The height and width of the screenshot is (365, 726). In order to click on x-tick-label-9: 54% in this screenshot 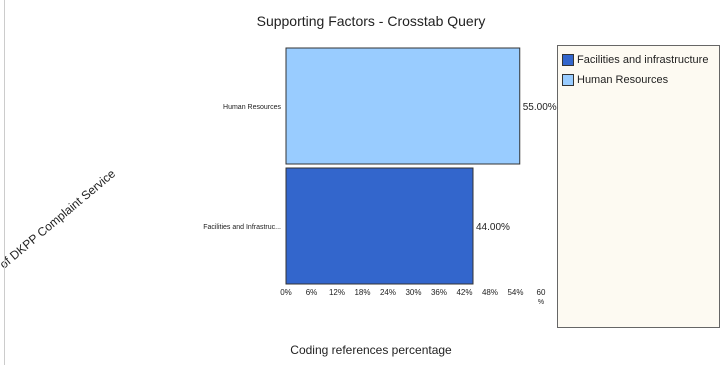, I will do `click(515, 292)`.